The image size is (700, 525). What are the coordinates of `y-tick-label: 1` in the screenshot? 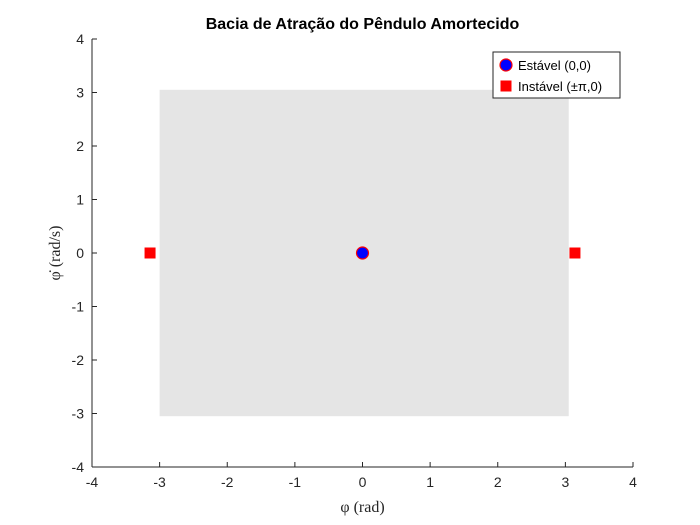 It's located at (80, 200).